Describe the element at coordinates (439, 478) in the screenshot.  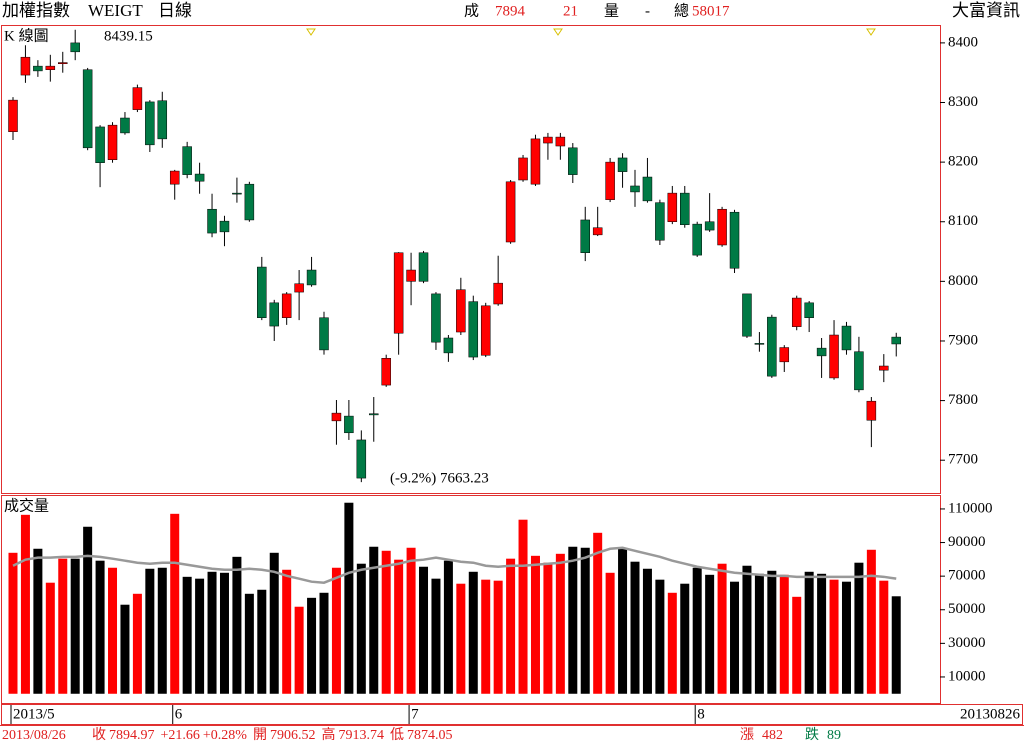
I see `low-annotation: (-9.2%) 7663.23` at that location.